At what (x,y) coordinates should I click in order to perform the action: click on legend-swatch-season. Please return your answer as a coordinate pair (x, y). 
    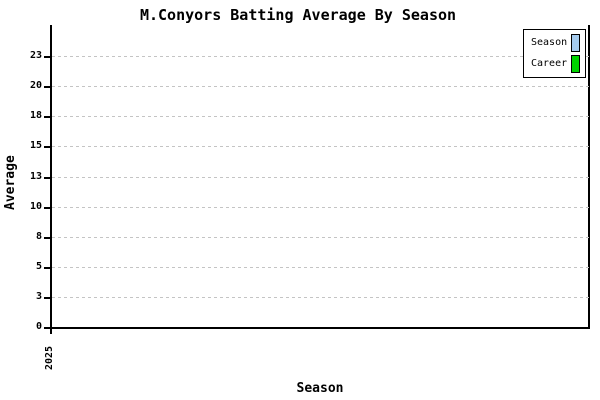
    Looking at the image, I should click on (575, 43).